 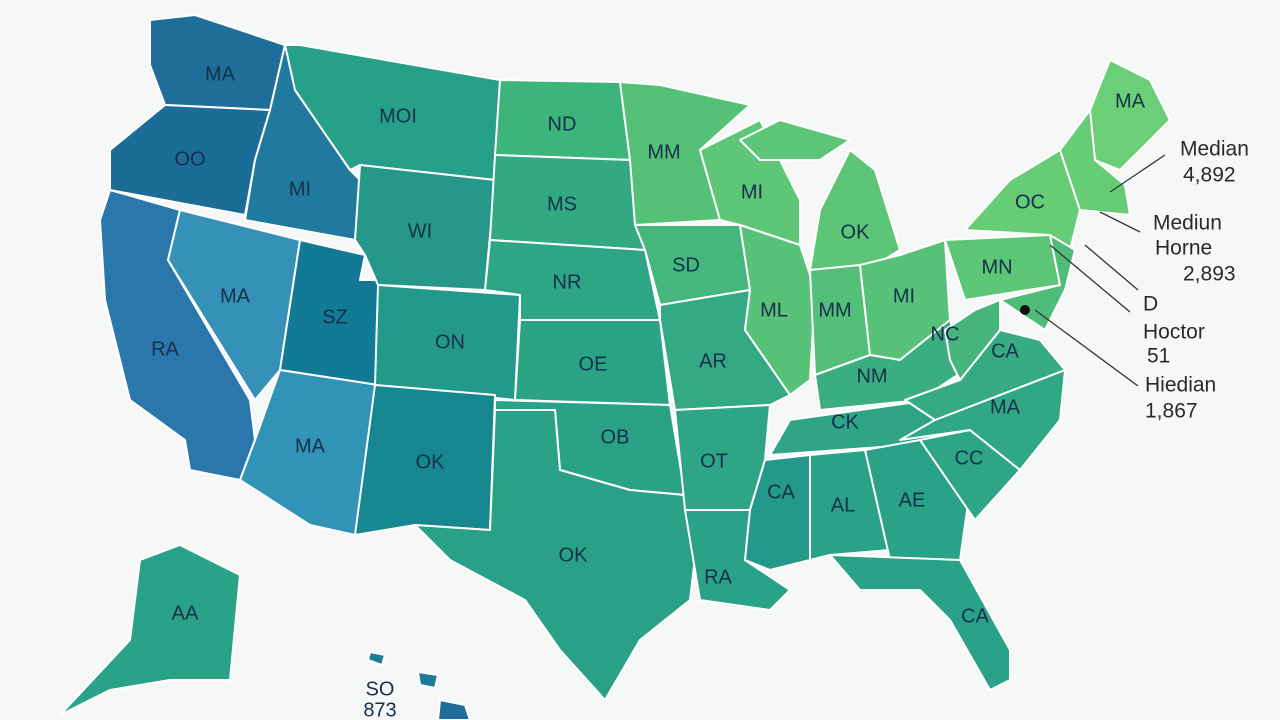 I want to click on state-label: SZ, so click(x=335, y=317).